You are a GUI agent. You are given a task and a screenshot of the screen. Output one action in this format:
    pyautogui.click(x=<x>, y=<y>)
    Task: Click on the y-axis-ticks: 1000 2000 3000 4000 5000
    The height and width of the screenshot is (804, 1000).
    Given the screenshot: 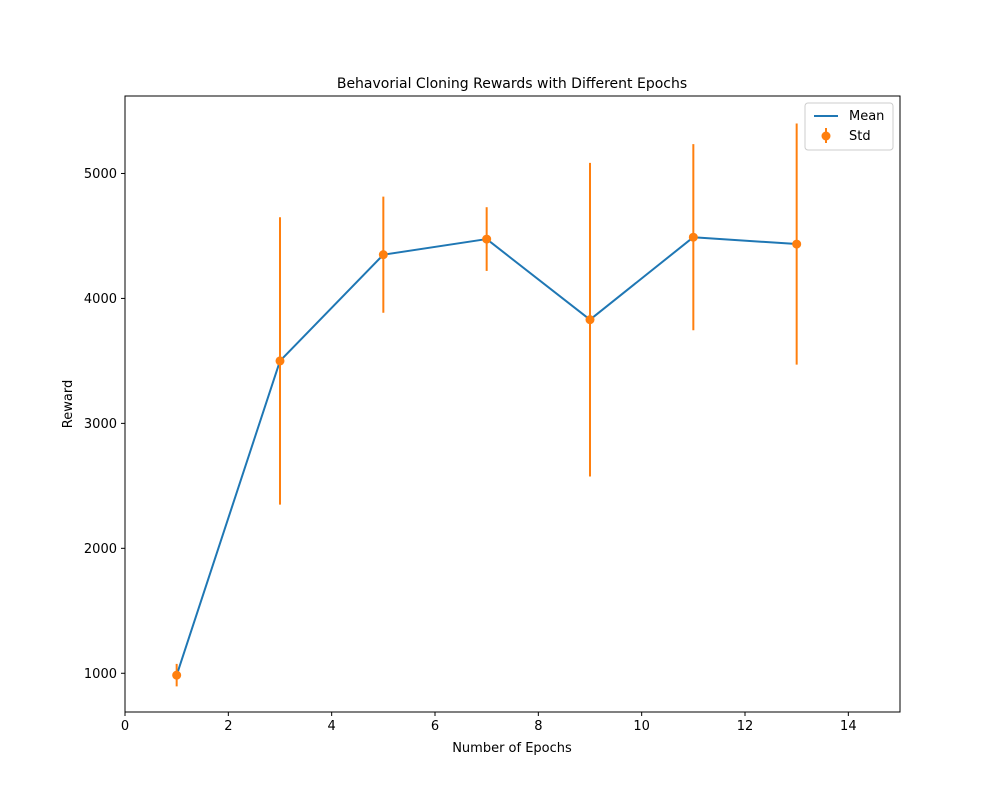 What is the action you would take?
    pyautogui.click(x=104, y=424)
    